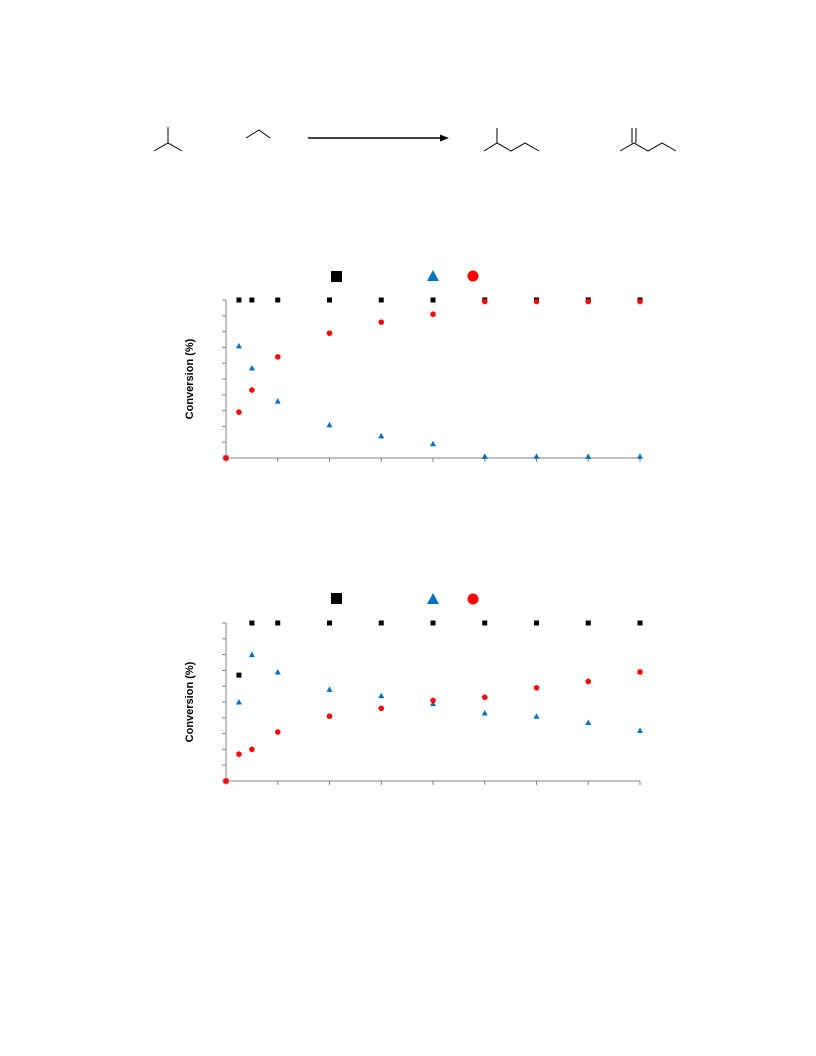 This screenshot has width=816, height=1056. What do you see at coordinates (511, 140) in the screenshot?
I see `2-methylpentane-structure` at bounding box center [511, 140].